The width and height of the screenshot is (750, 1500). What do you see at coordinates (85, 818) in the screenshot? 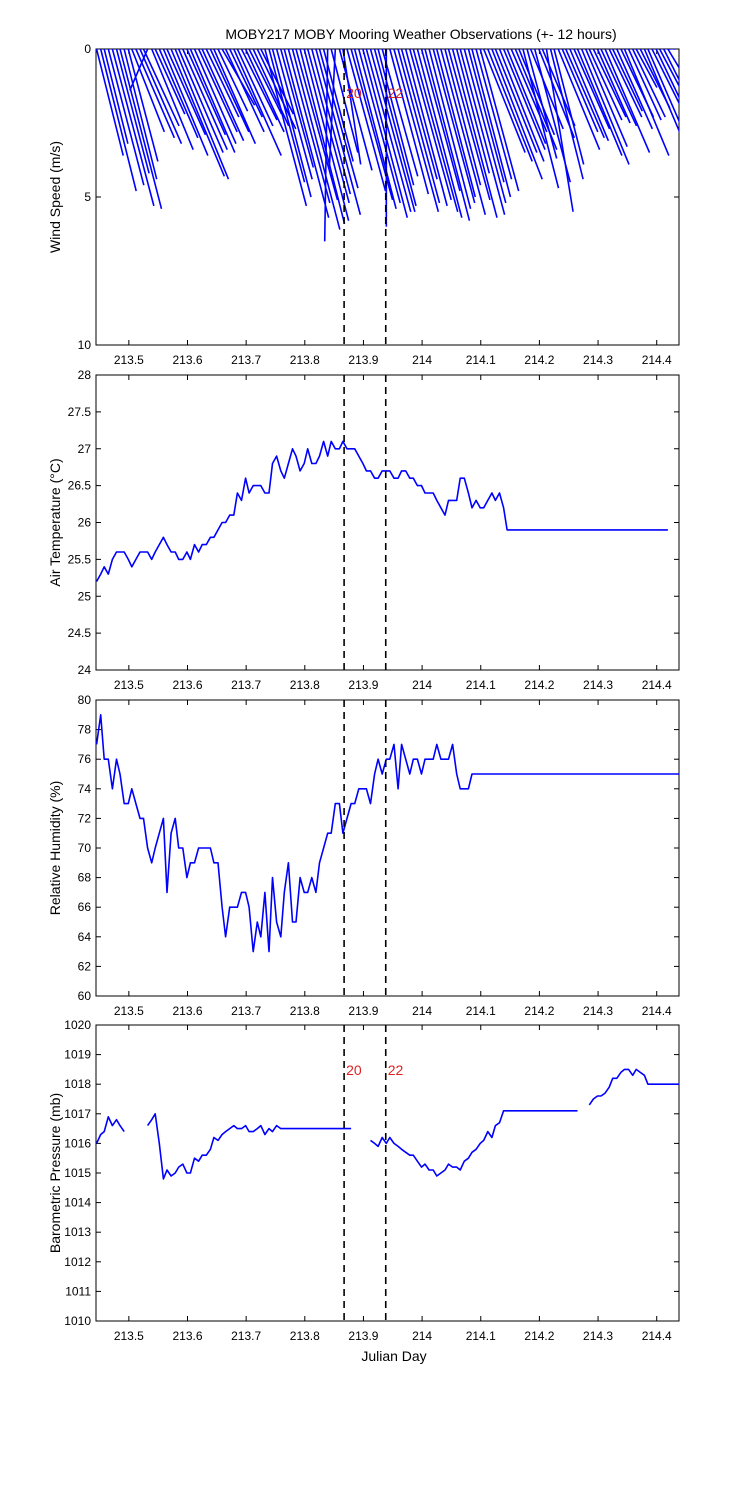
I see `y-tick-label: 72` at bounding box center [85, 818].